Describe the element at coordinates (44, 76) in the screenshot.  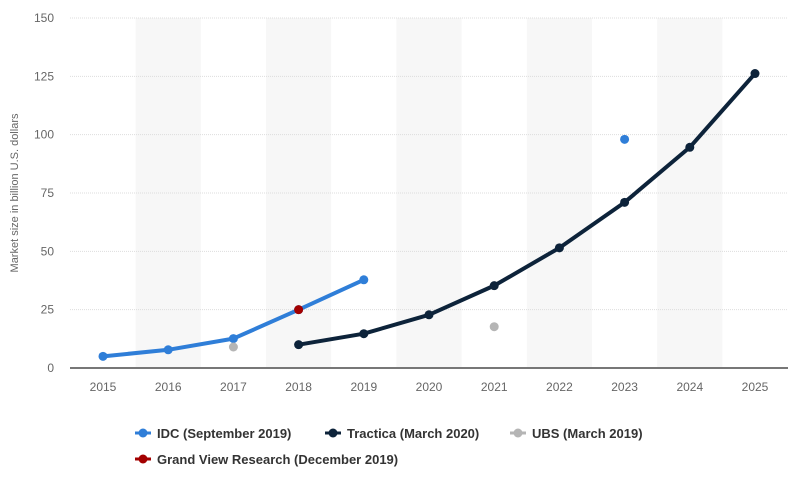
I see `y-tick-label: 125` at that location.